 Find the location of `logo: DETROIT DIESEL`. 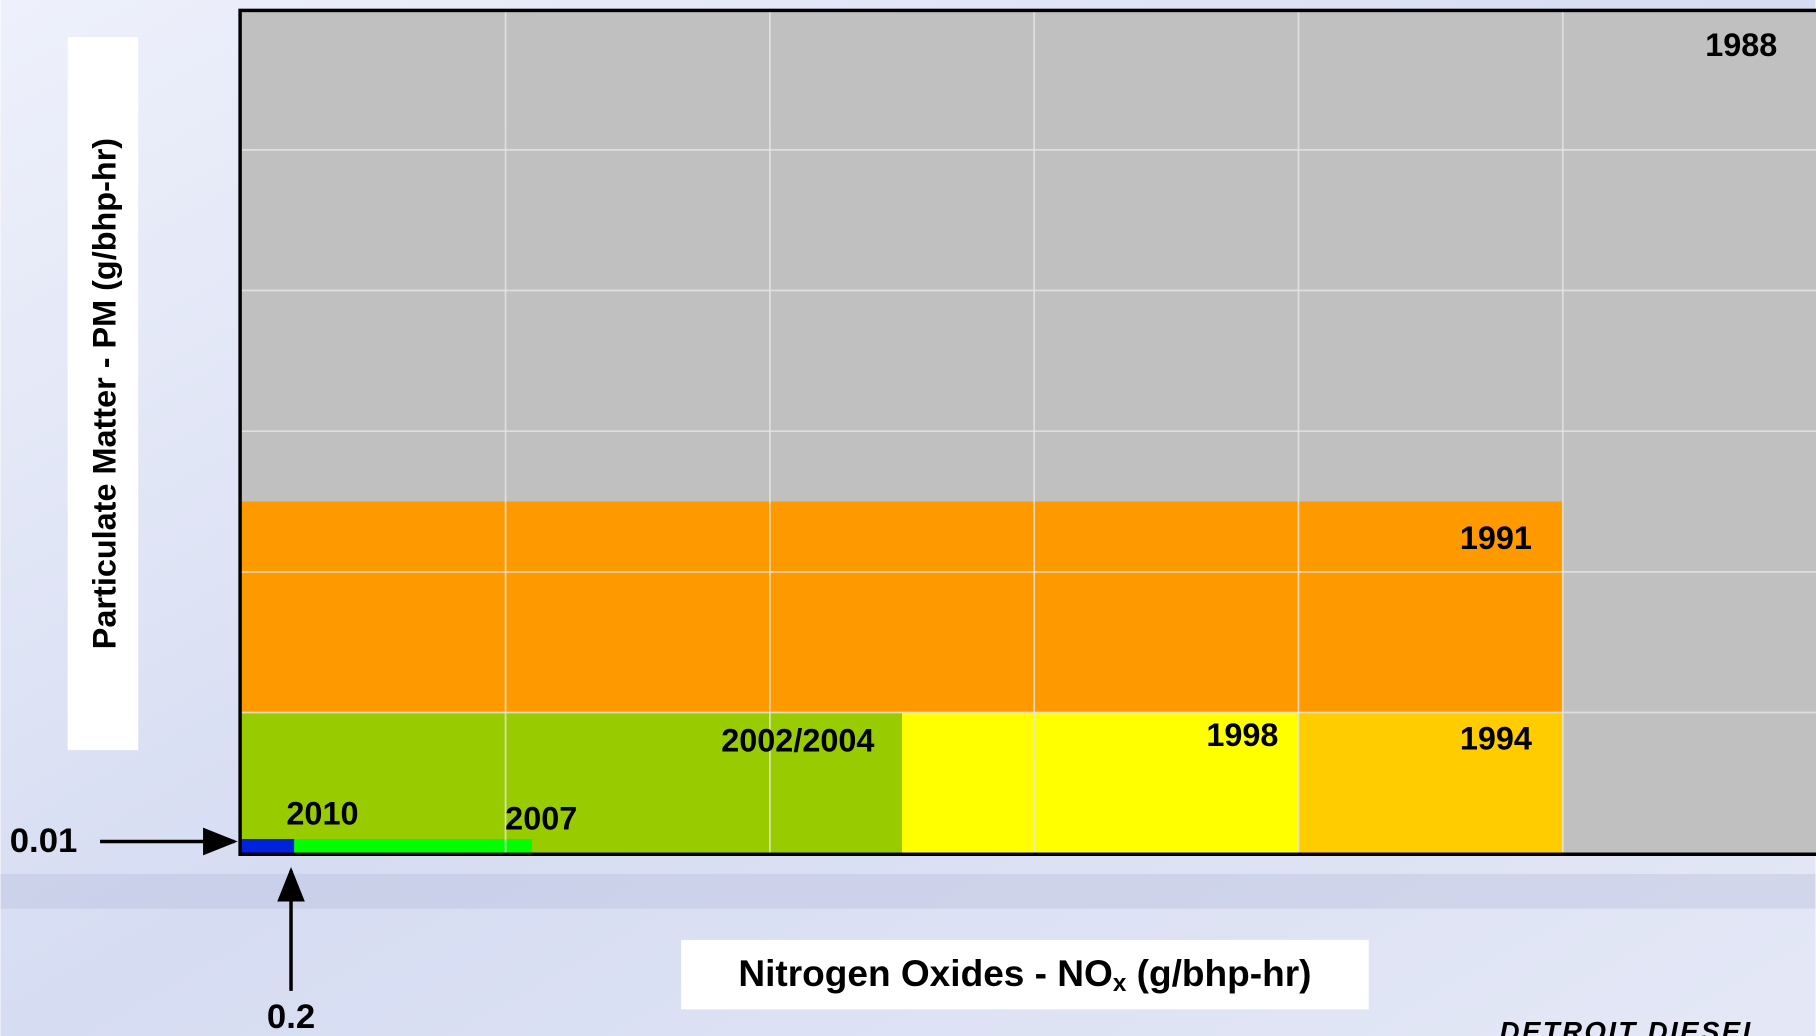

logo: DETROIT DIESEL is located at coordinates (1631, 1026).